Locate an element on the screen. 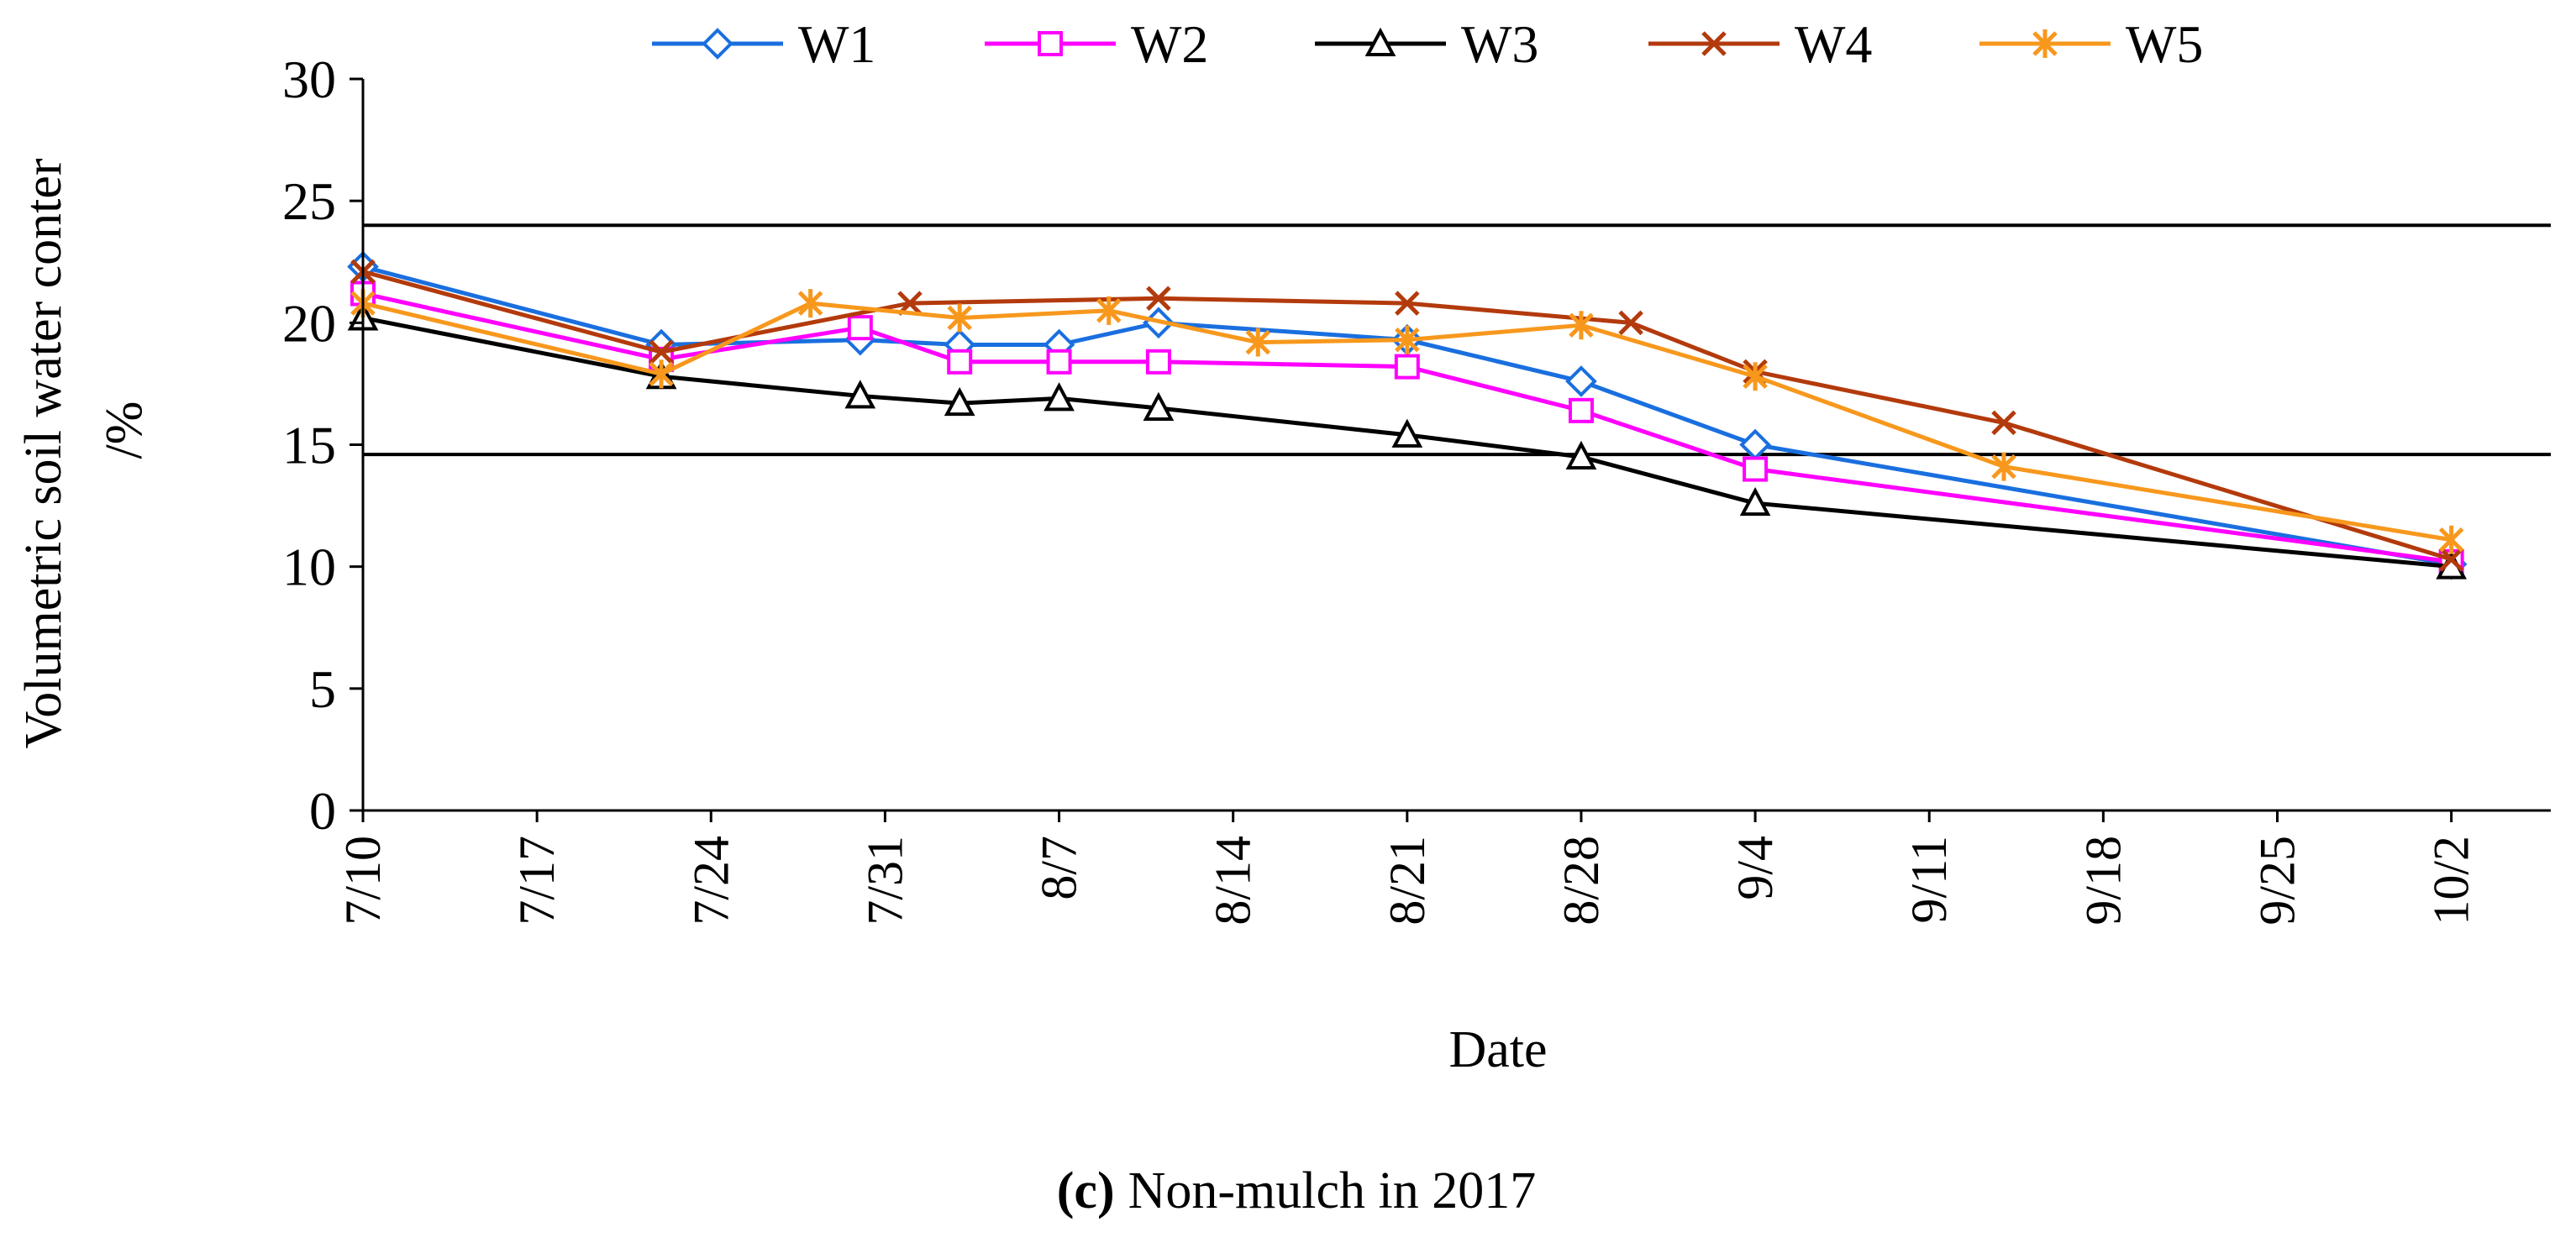 The height and width of the screenshot is (1243, 2576). legend-marker-w4 is located at coordinates (1714, 43).